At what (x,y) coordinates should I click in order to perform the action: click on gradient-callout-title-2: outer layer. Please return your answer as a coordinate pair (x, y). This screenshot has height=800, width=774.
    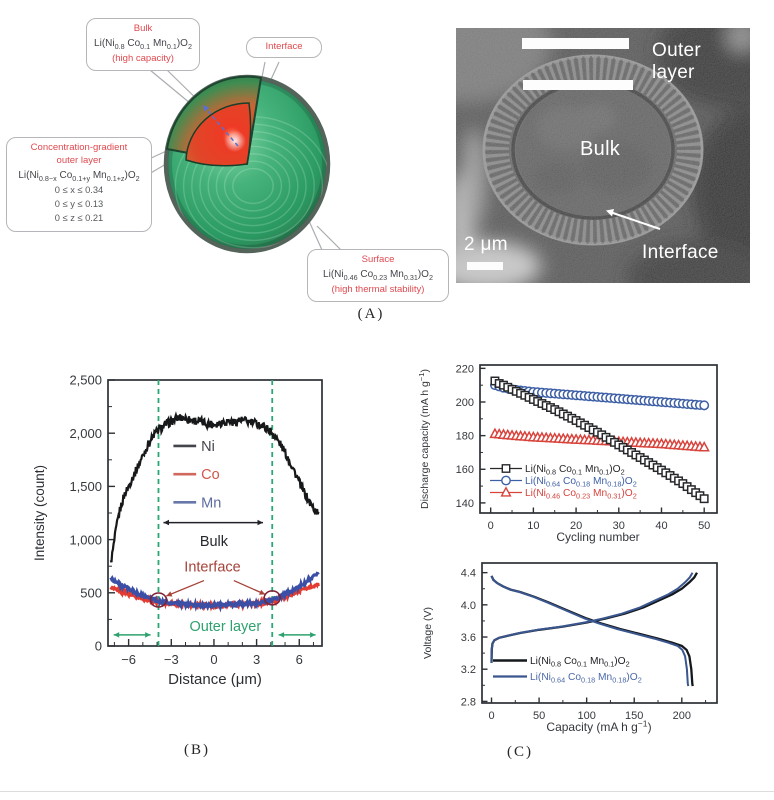
    Looking at the image, I should click on (79, 160).